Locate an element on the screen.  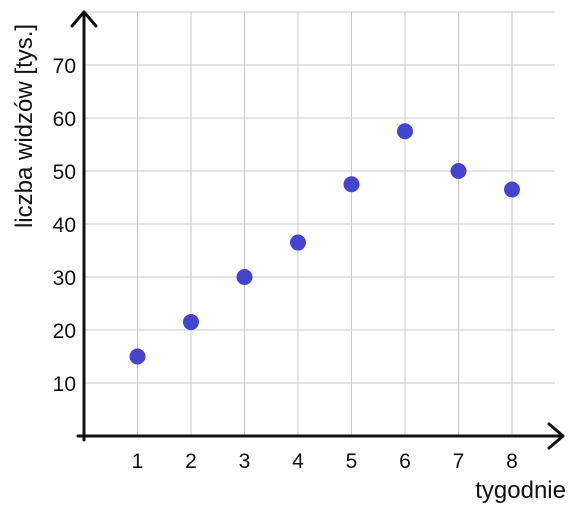
x-tick-label: 7 is located at coordinates (459, 461).